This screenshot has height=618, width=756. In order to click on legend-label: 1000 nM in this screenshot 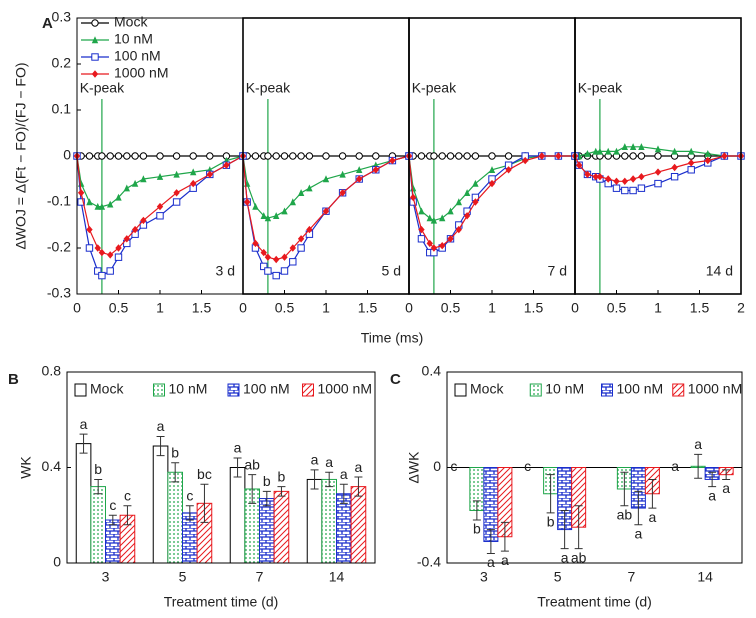, I will do `click(141, 73)`.